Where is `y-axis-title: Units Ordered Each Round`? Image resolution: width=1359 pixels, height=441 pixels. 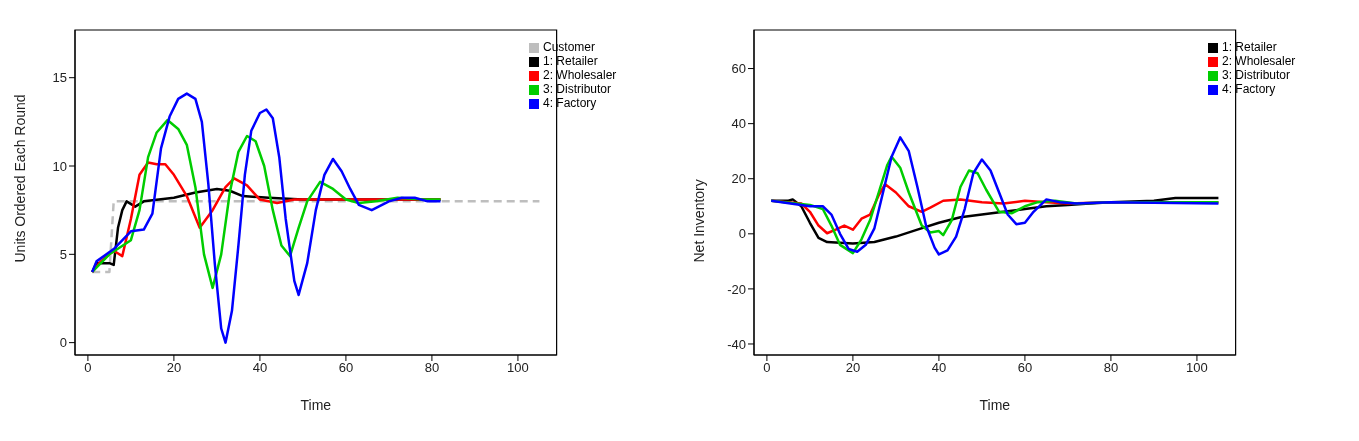
y-axis-title: Units Ordered Each Round is located at coordinates (19, 178).